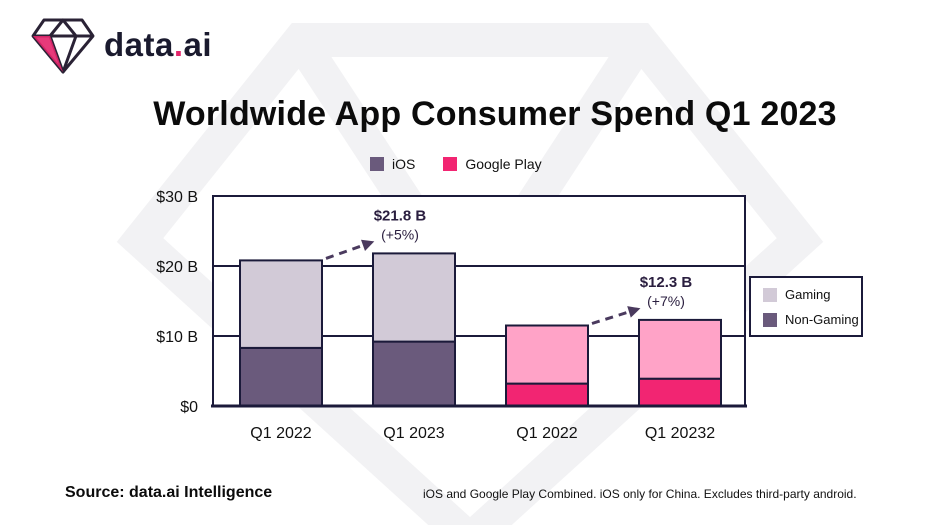 The image size is (937, 525). What do you see at coordinates (400, 234) in the screenshot?
I see `growth-percent-label: (+5%)` at bounding box center [400, 234].